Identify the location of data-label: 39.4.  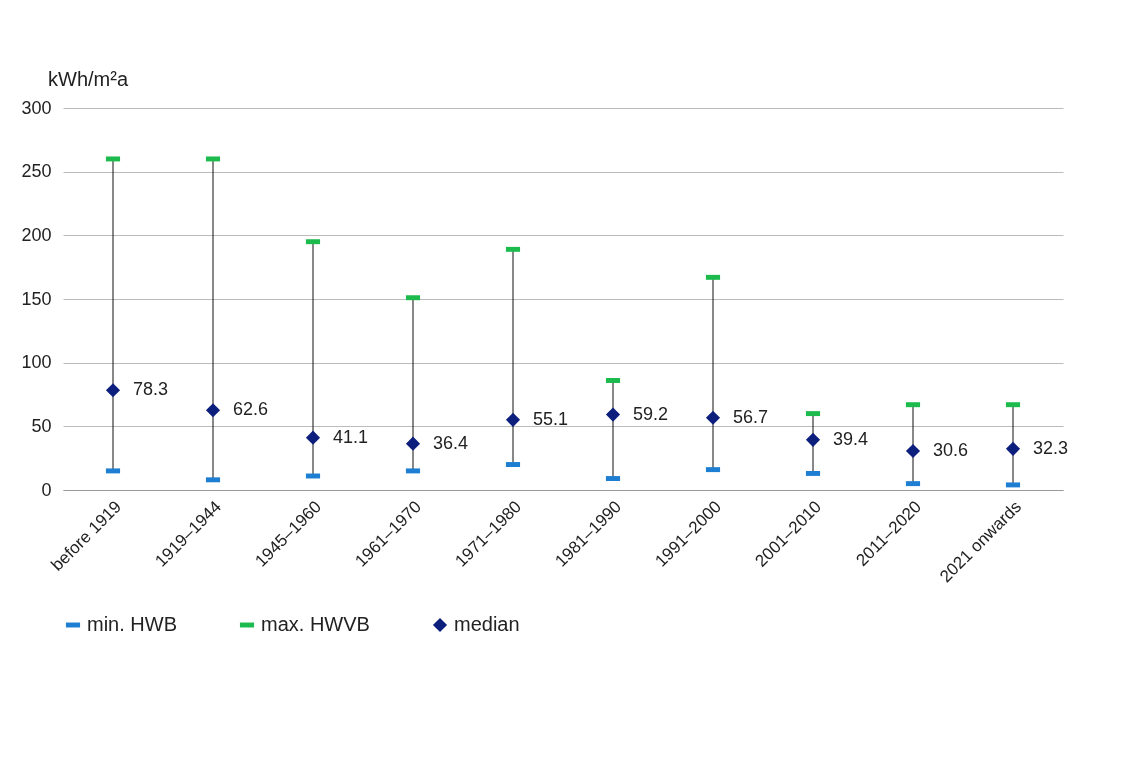
(851, 438).